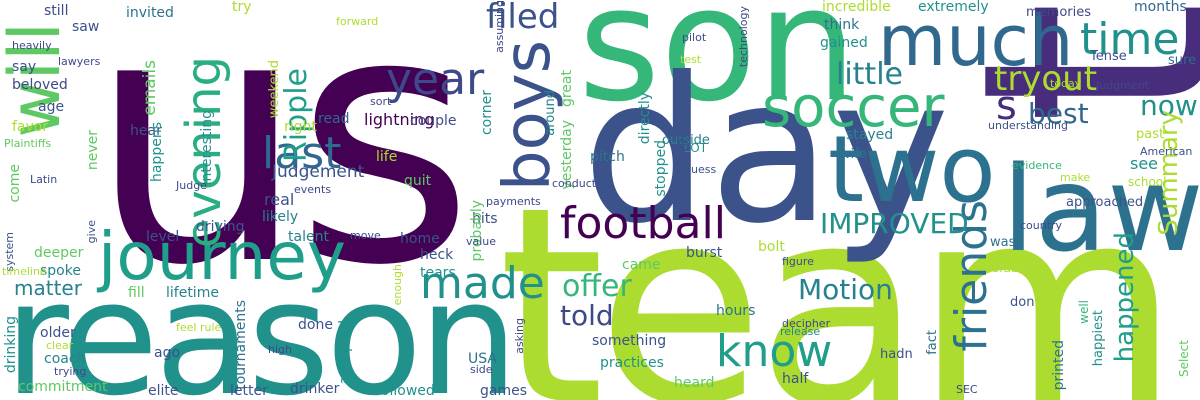  What do you see at coordinates (191, 185) in the screenshot?
I see `word-judge: Judge` at bounding box center [191, 185].